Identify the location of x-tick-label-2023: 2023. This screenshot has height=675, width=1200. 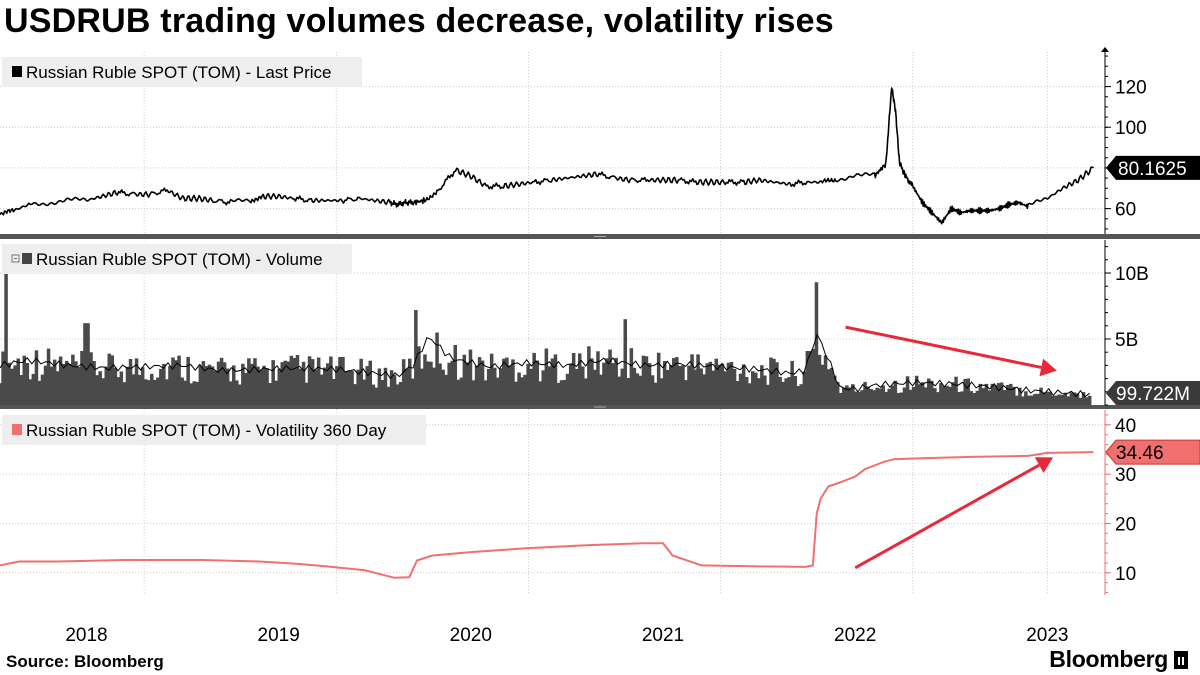
(1047, 635).